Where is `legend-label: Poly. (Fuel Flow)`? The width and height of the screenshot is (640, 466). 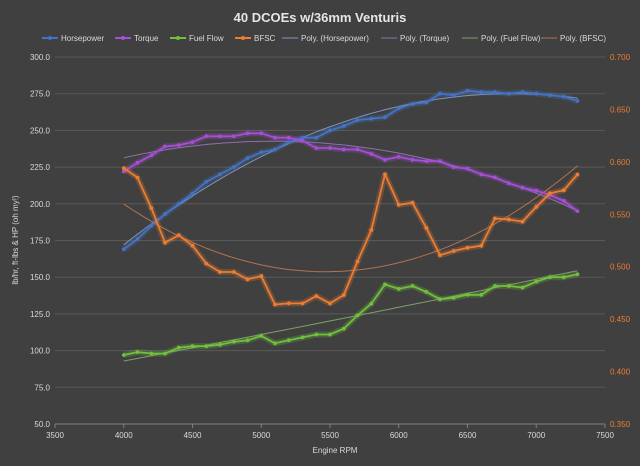 legend-label: Poly. (Fuel Flow) is located at coordinates (511, 38).